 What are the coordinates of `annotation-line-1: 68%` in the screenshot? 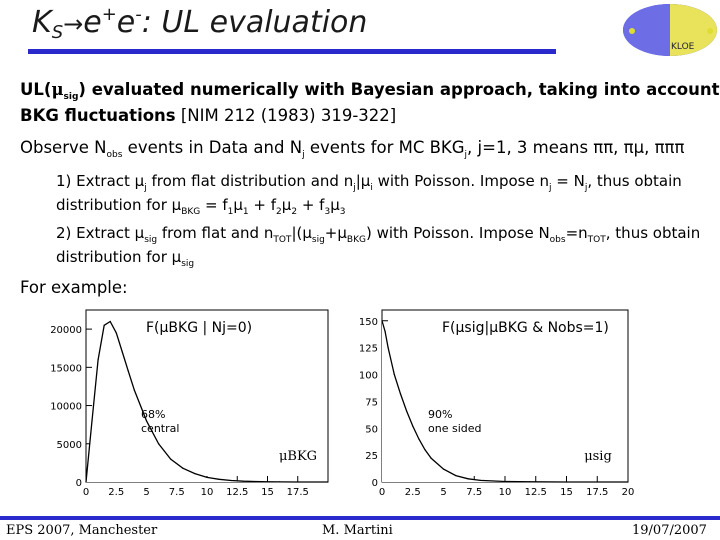 It's located at (153, 414).